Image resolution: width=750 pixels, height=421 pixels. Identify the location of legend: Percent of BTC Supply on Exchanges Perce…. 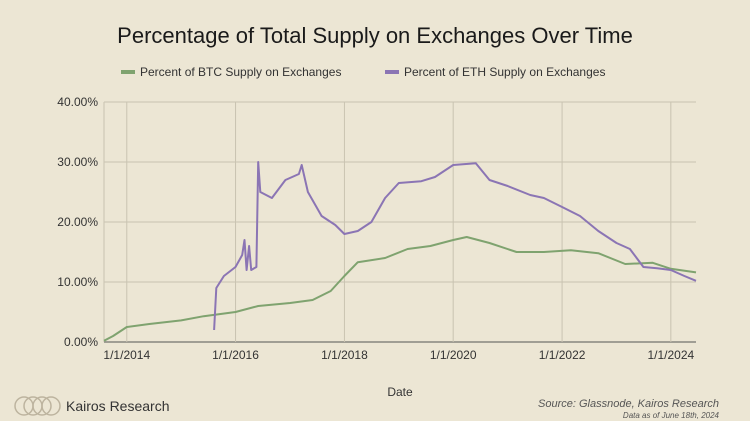
(363, 72).